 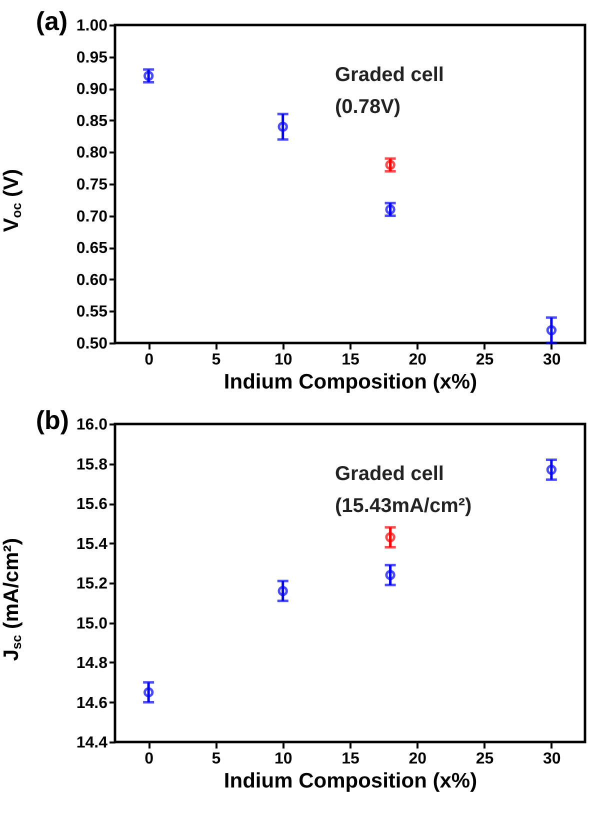 I want to click on y-tick-label: 15.2, so click(x=92, y=584).